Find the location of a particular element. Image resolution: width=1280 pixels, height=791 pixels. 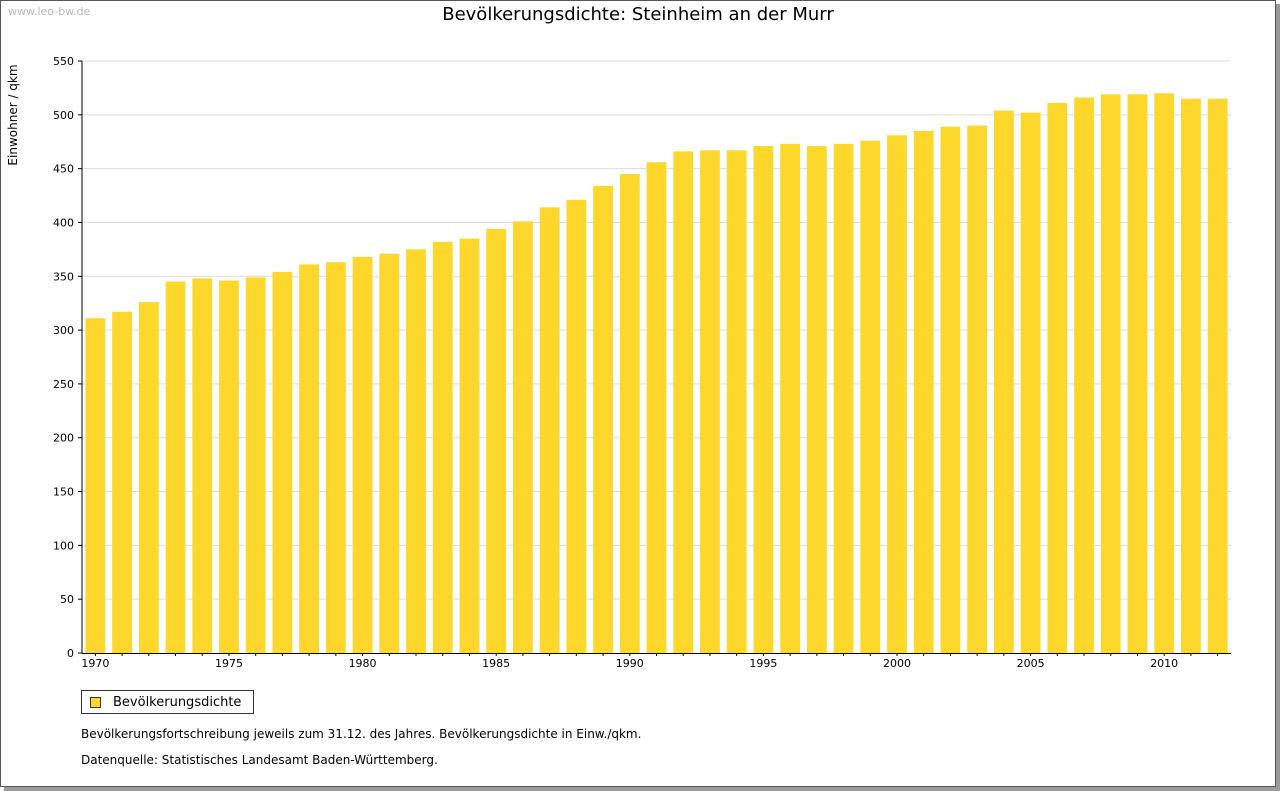

bar-2007 is located at coordinates (1084, 375).